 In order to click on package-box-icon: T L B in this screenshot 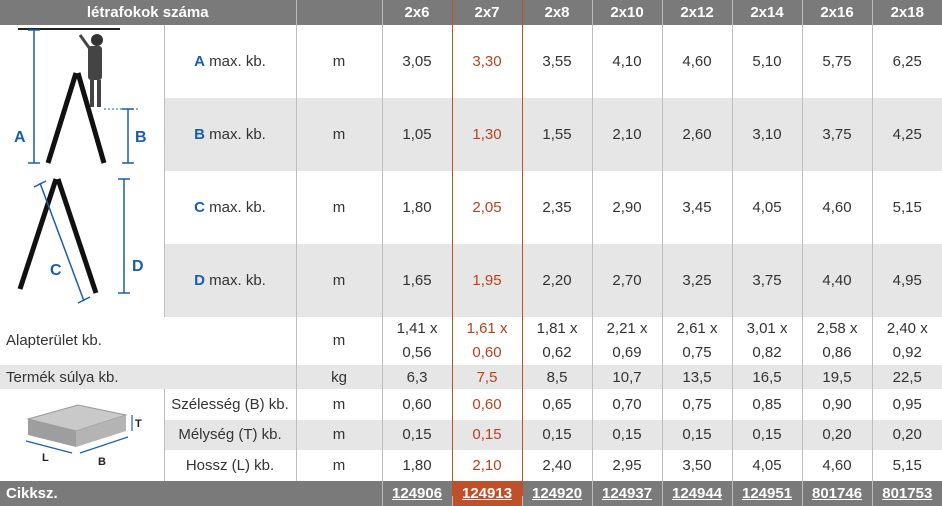, I will do `click(83, 436)`.